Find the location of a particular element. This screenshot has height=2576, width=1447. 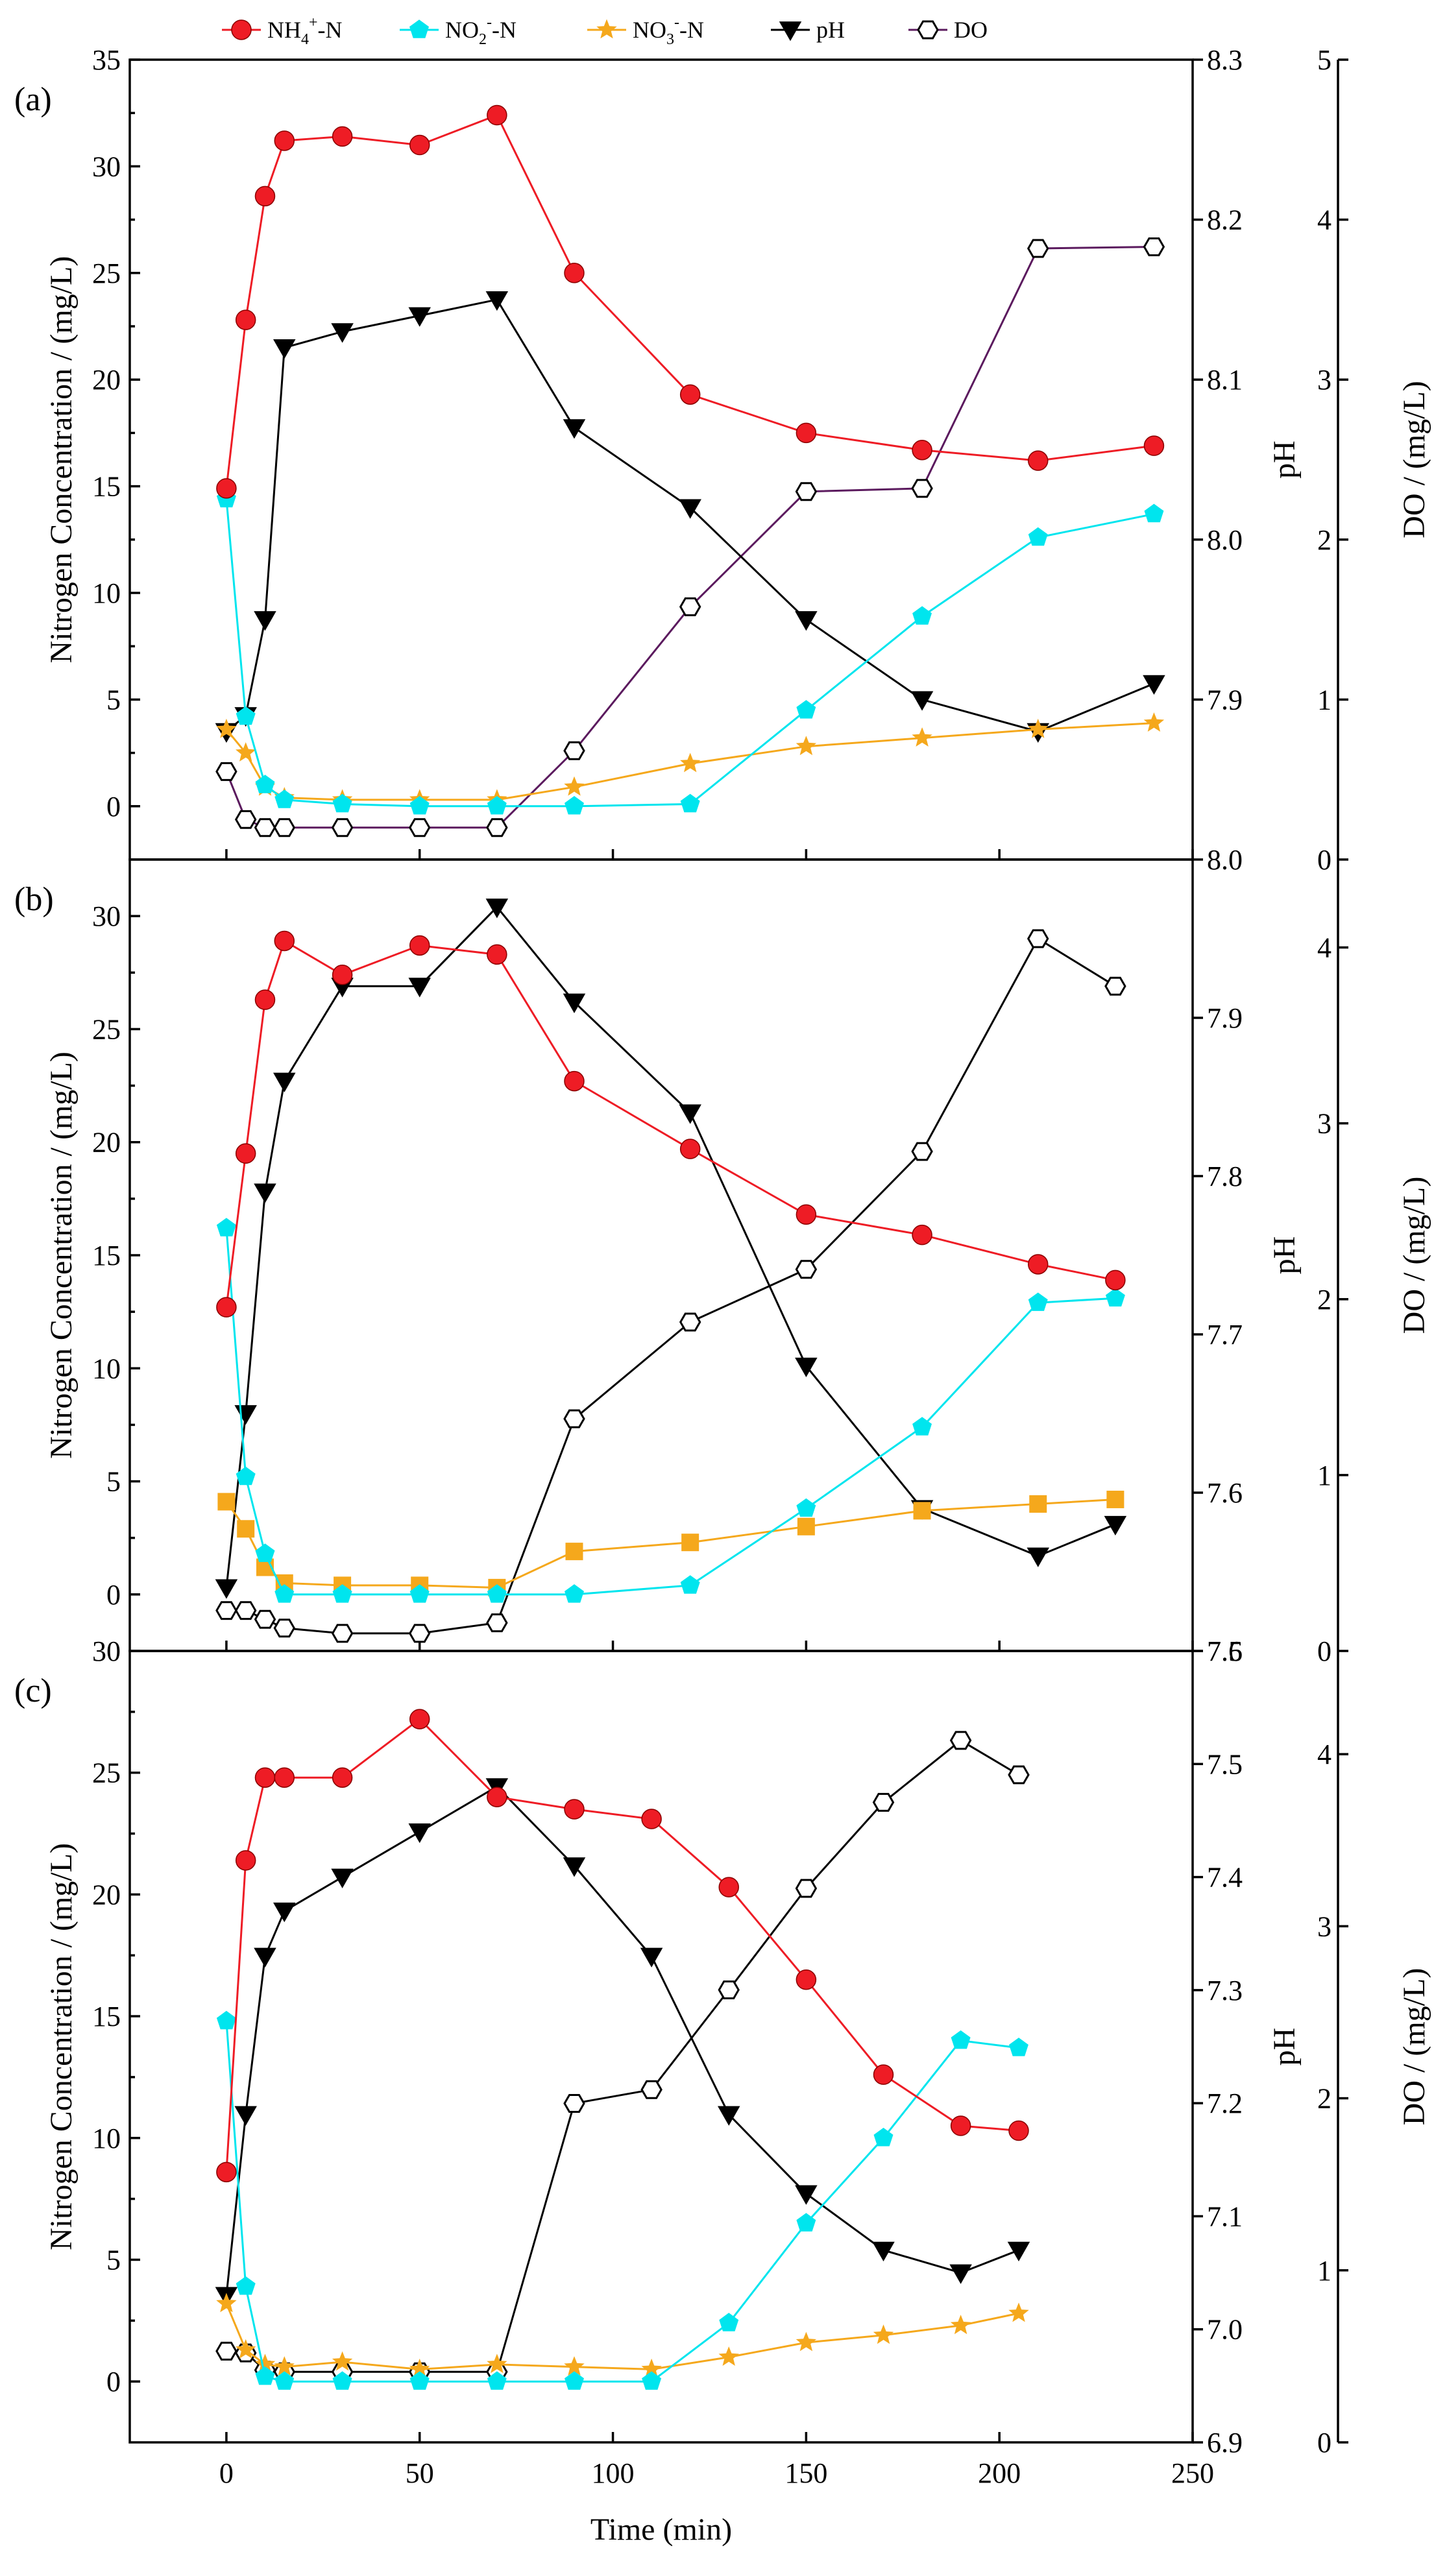

legend-marker-do is located at coordinates (928, 30).